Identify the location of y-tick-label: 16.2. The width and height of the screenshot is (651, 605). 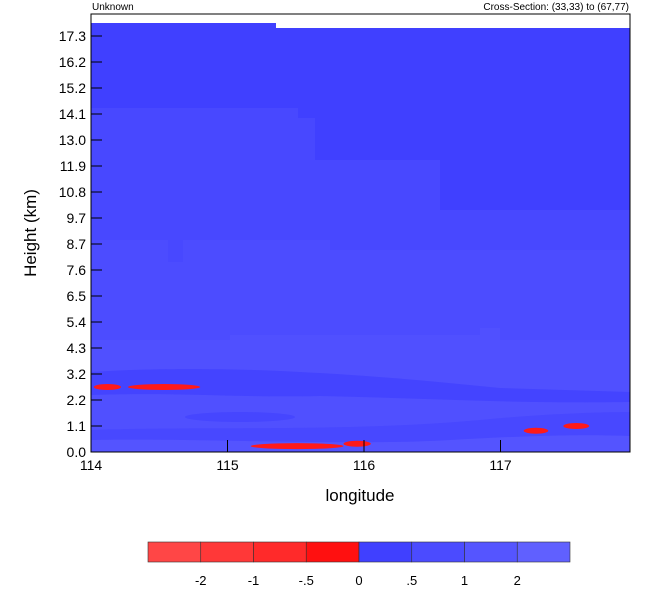
(72, 62).